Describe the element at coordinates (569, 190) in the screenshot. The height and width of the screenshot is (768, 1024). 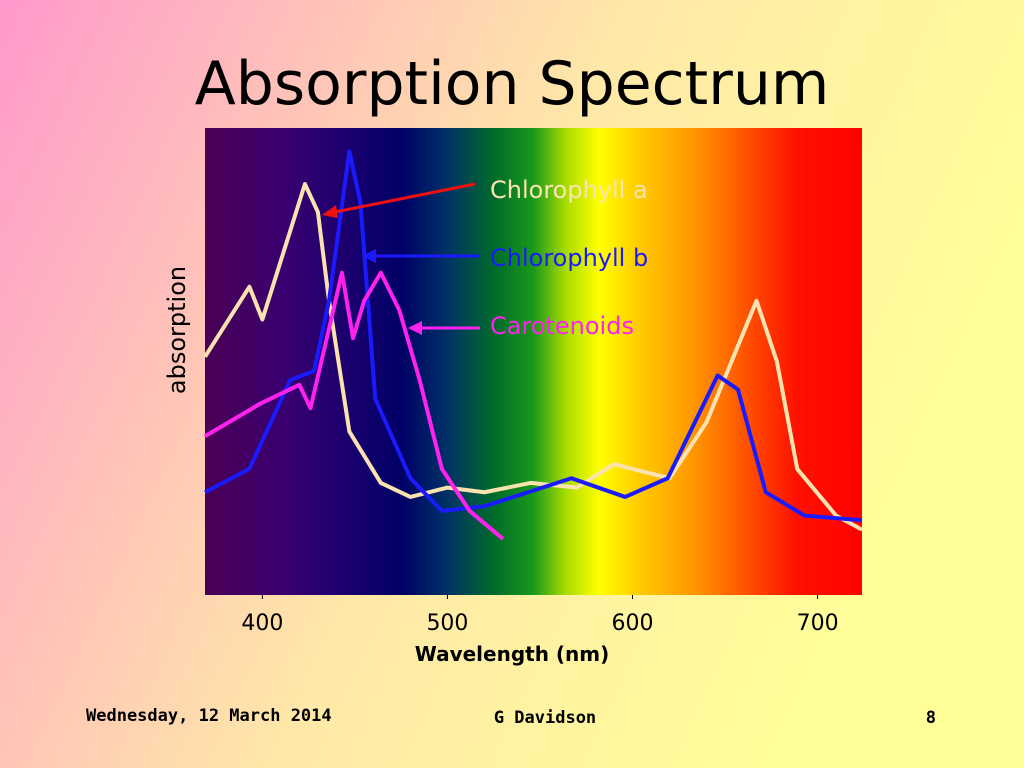
I see `legend-label: Chlorophyll a` at that location.